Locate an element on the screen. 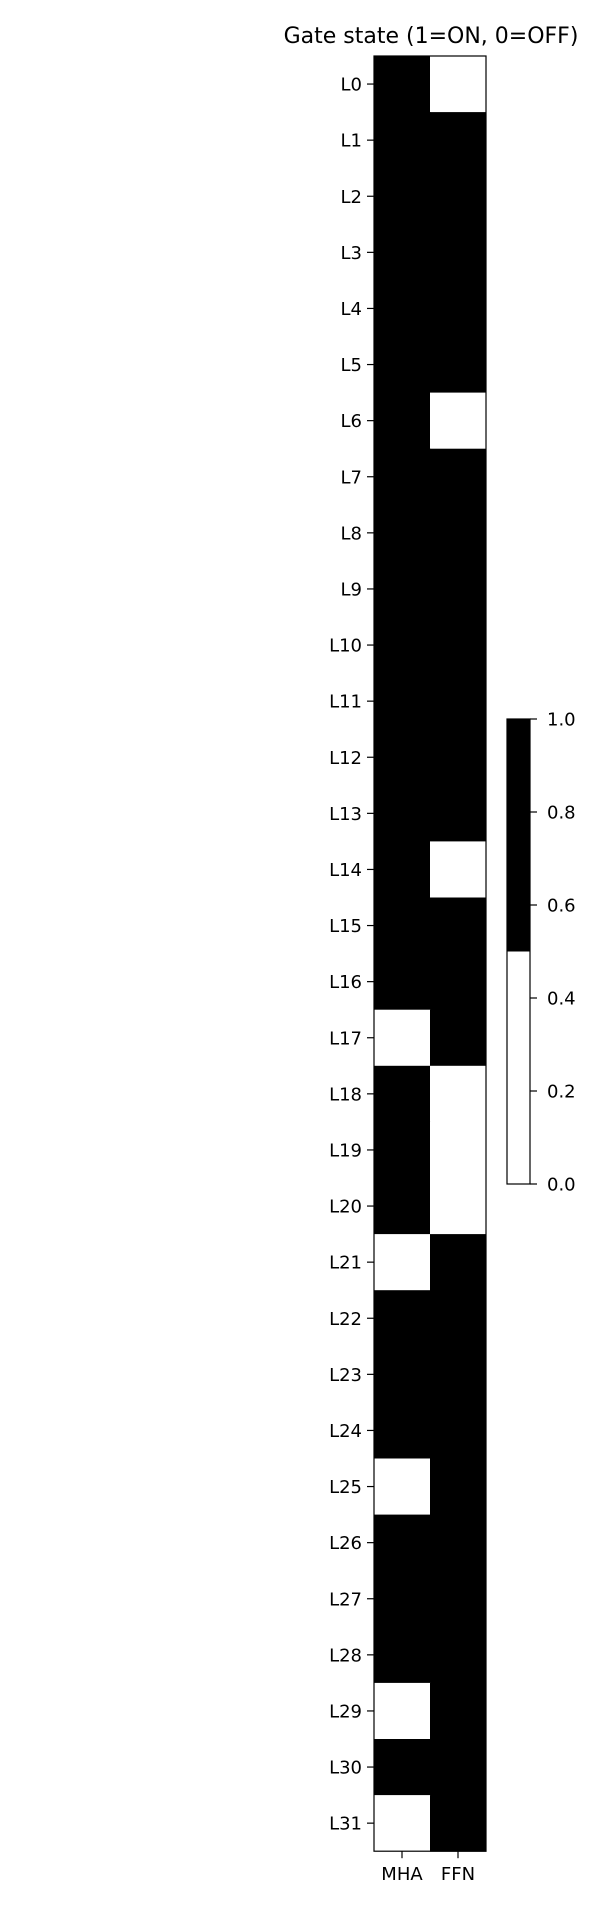  y-tick-label: L21 is located at coordinates (345, 1263).